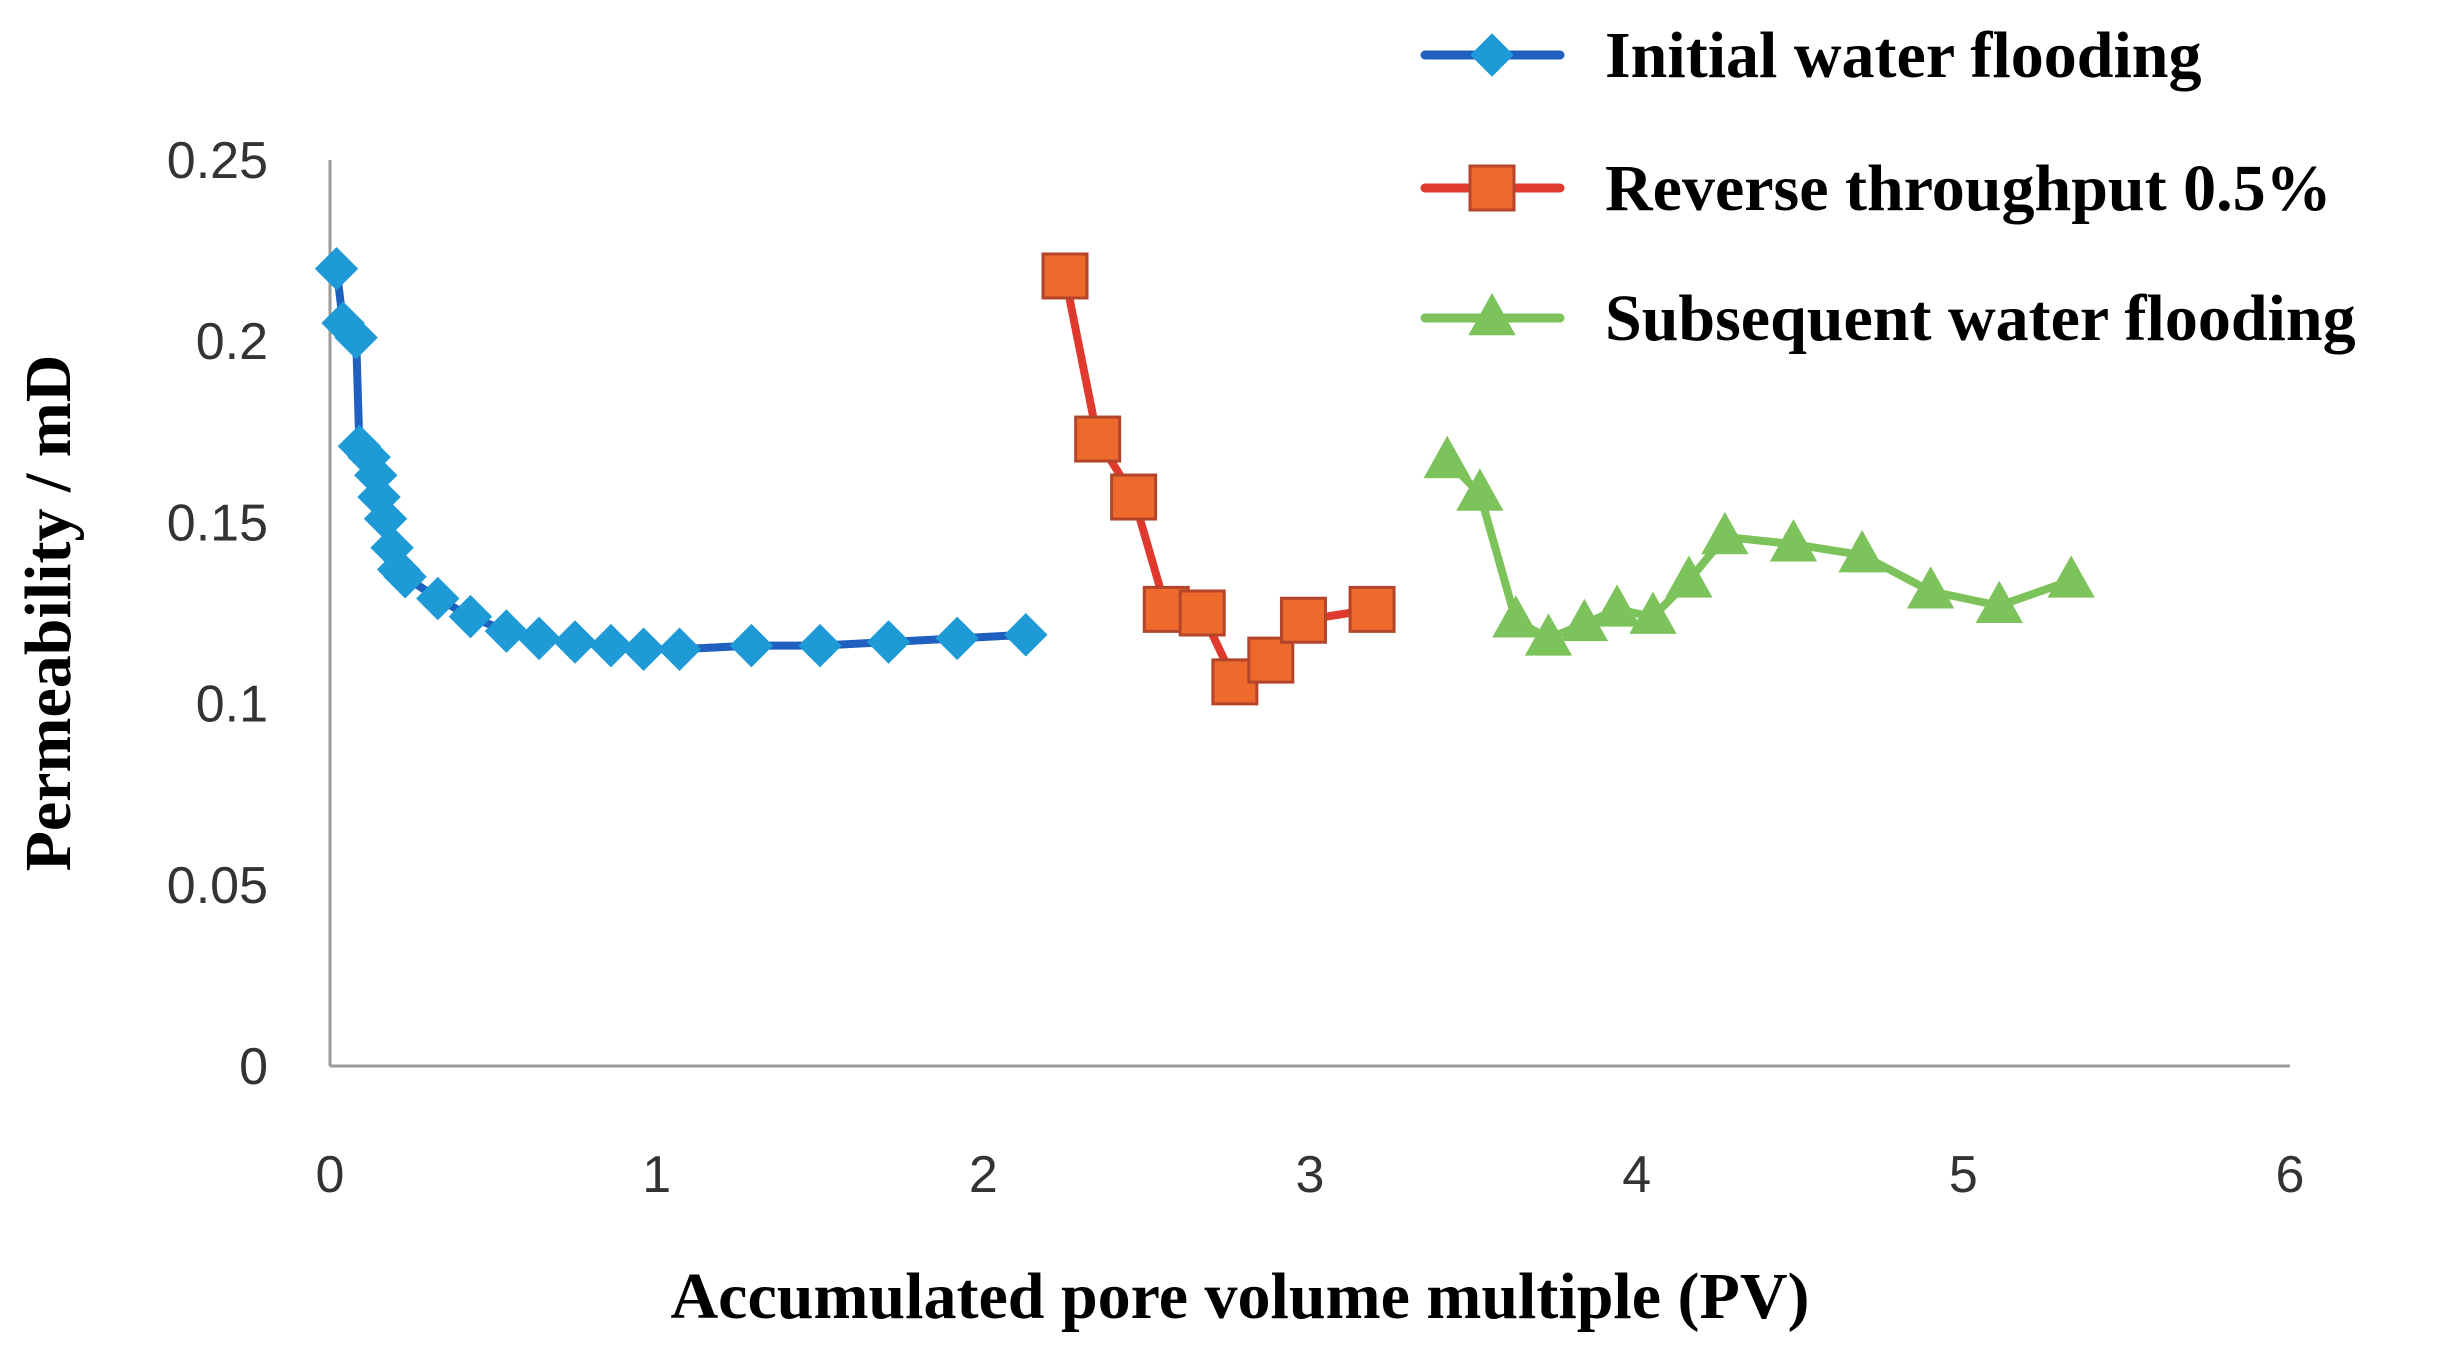 Image resolution: width=2451 pixels, height=1352 pixels. What do you see at coordinates (1963, 1175) in the screenshot?
I see `x-tick-label: 5` at bounding box center [1963, 1175].